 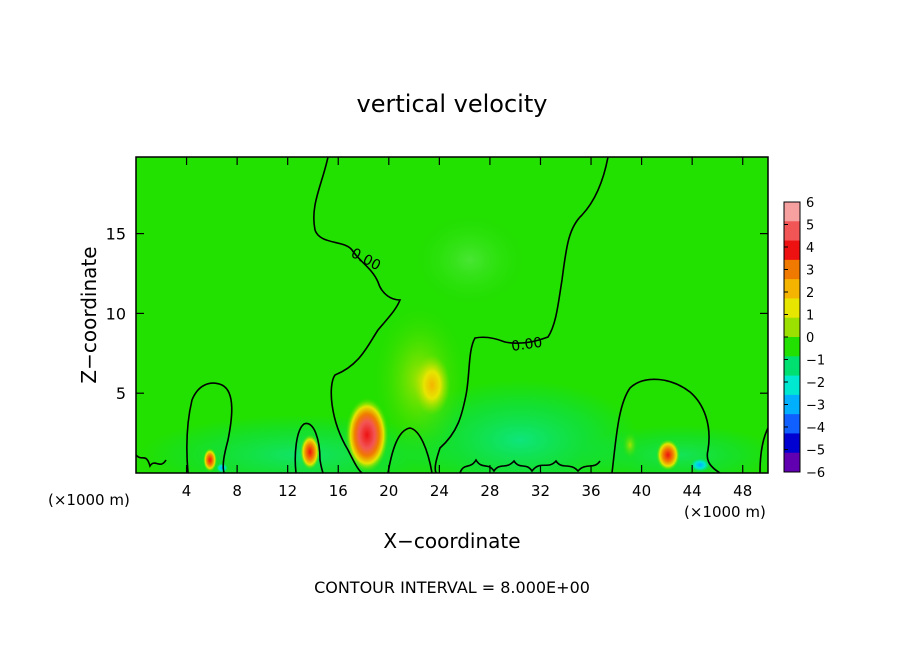 What do you see at coordinates (439, 491) in the screenshot?
I see `x-tick-label: 24` at bounding box center [439, 491].